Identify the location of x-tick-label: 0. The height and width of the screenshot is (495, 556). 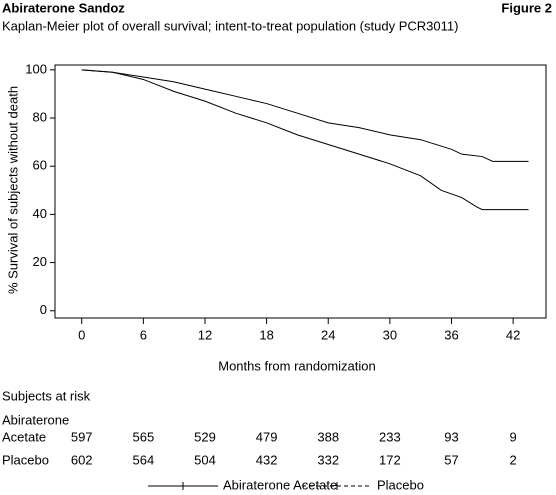
(81, 334).